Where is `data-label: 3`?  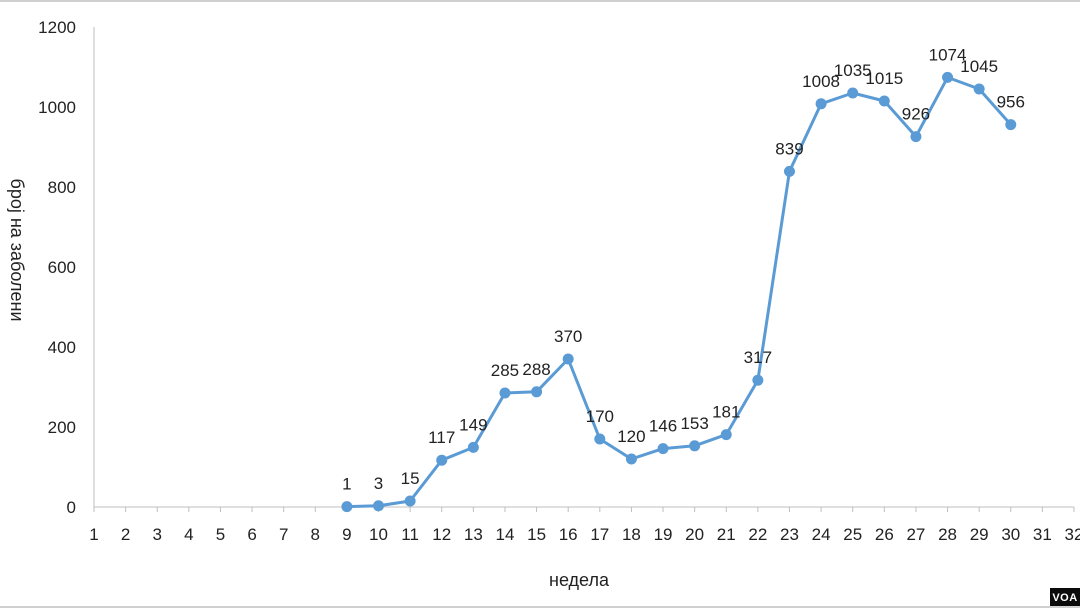 data-label: 3 is located at coordinates (378, 483).